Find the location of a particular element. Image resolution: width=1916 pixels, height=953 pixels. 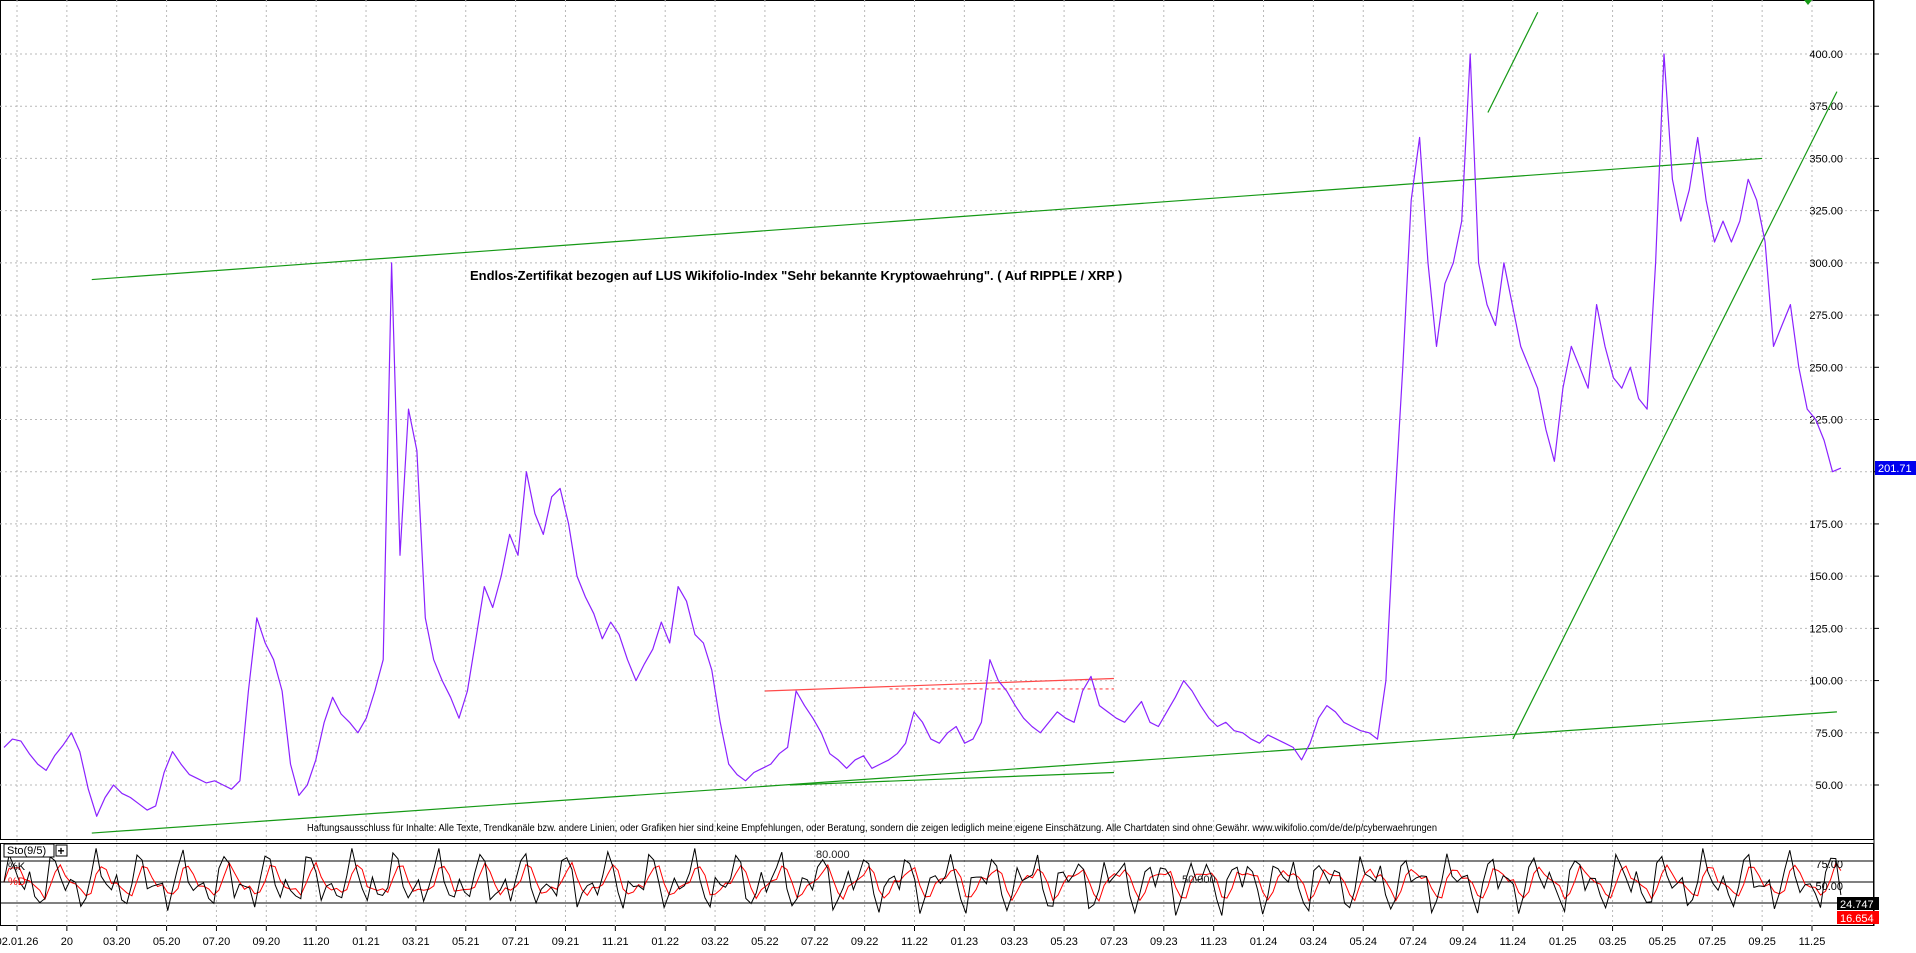

date-tick-label: 09.20 is located at coordinates (267, 942).